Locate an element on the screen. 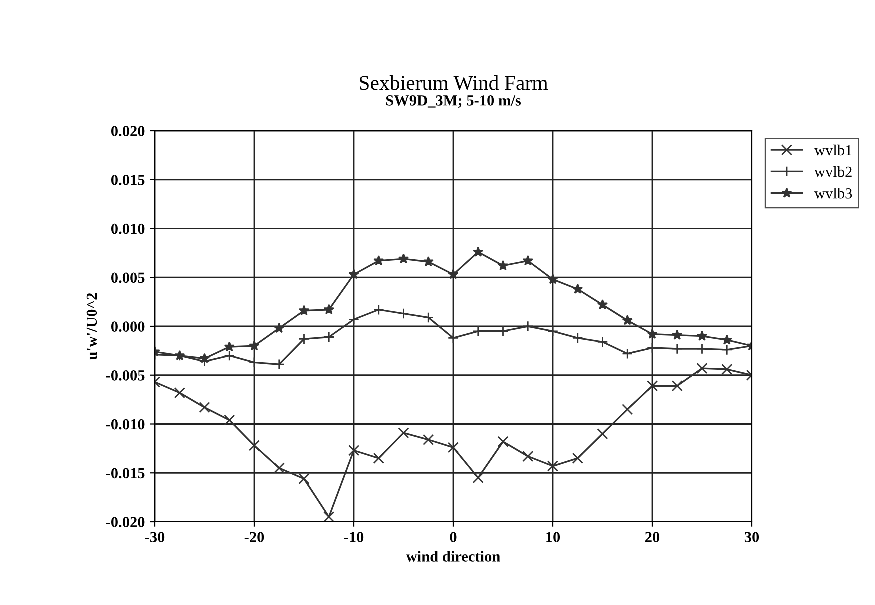 This screenshot has width=875, height=605. x-axis-title: wind direction is located at coordinates (453, 556).